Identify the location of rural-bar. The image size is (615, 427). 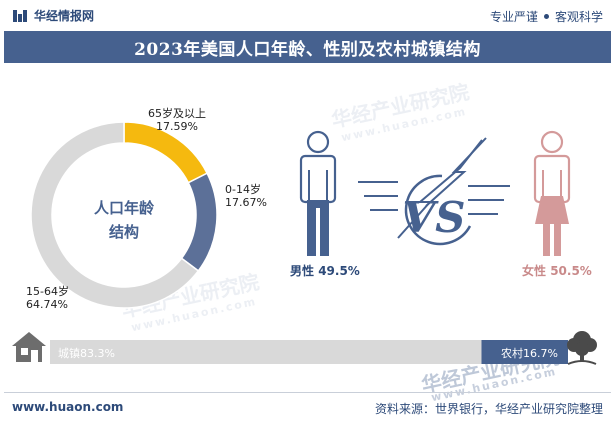
(524, 352).